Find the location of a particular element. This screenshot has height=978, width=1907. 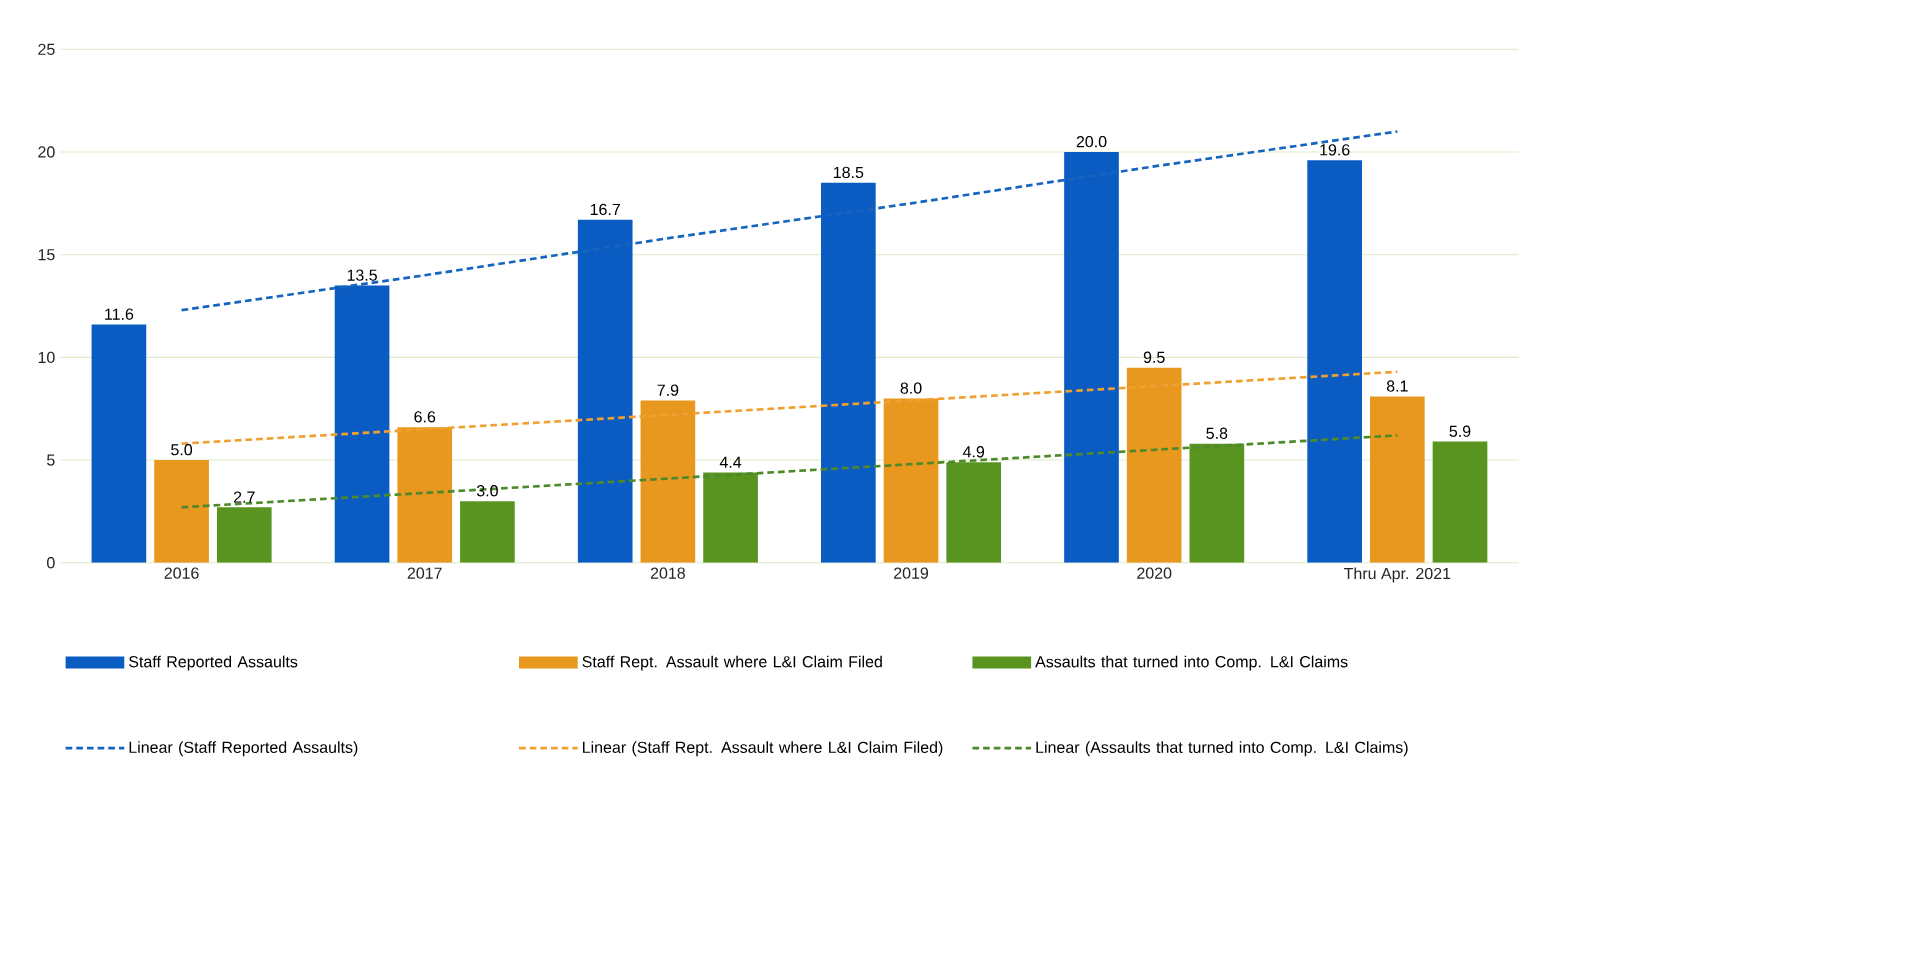

x-tick-label: 2017 is located at coordinates (424, 573).